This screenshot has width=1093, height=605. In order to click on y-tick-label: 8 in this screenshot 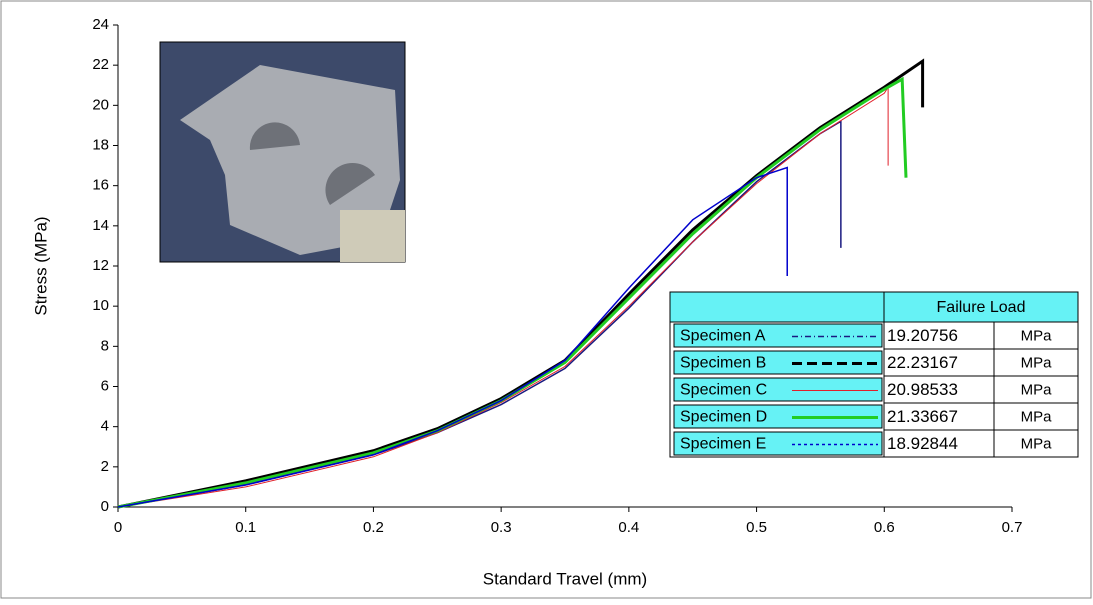, I will do `click(105, 345)`.